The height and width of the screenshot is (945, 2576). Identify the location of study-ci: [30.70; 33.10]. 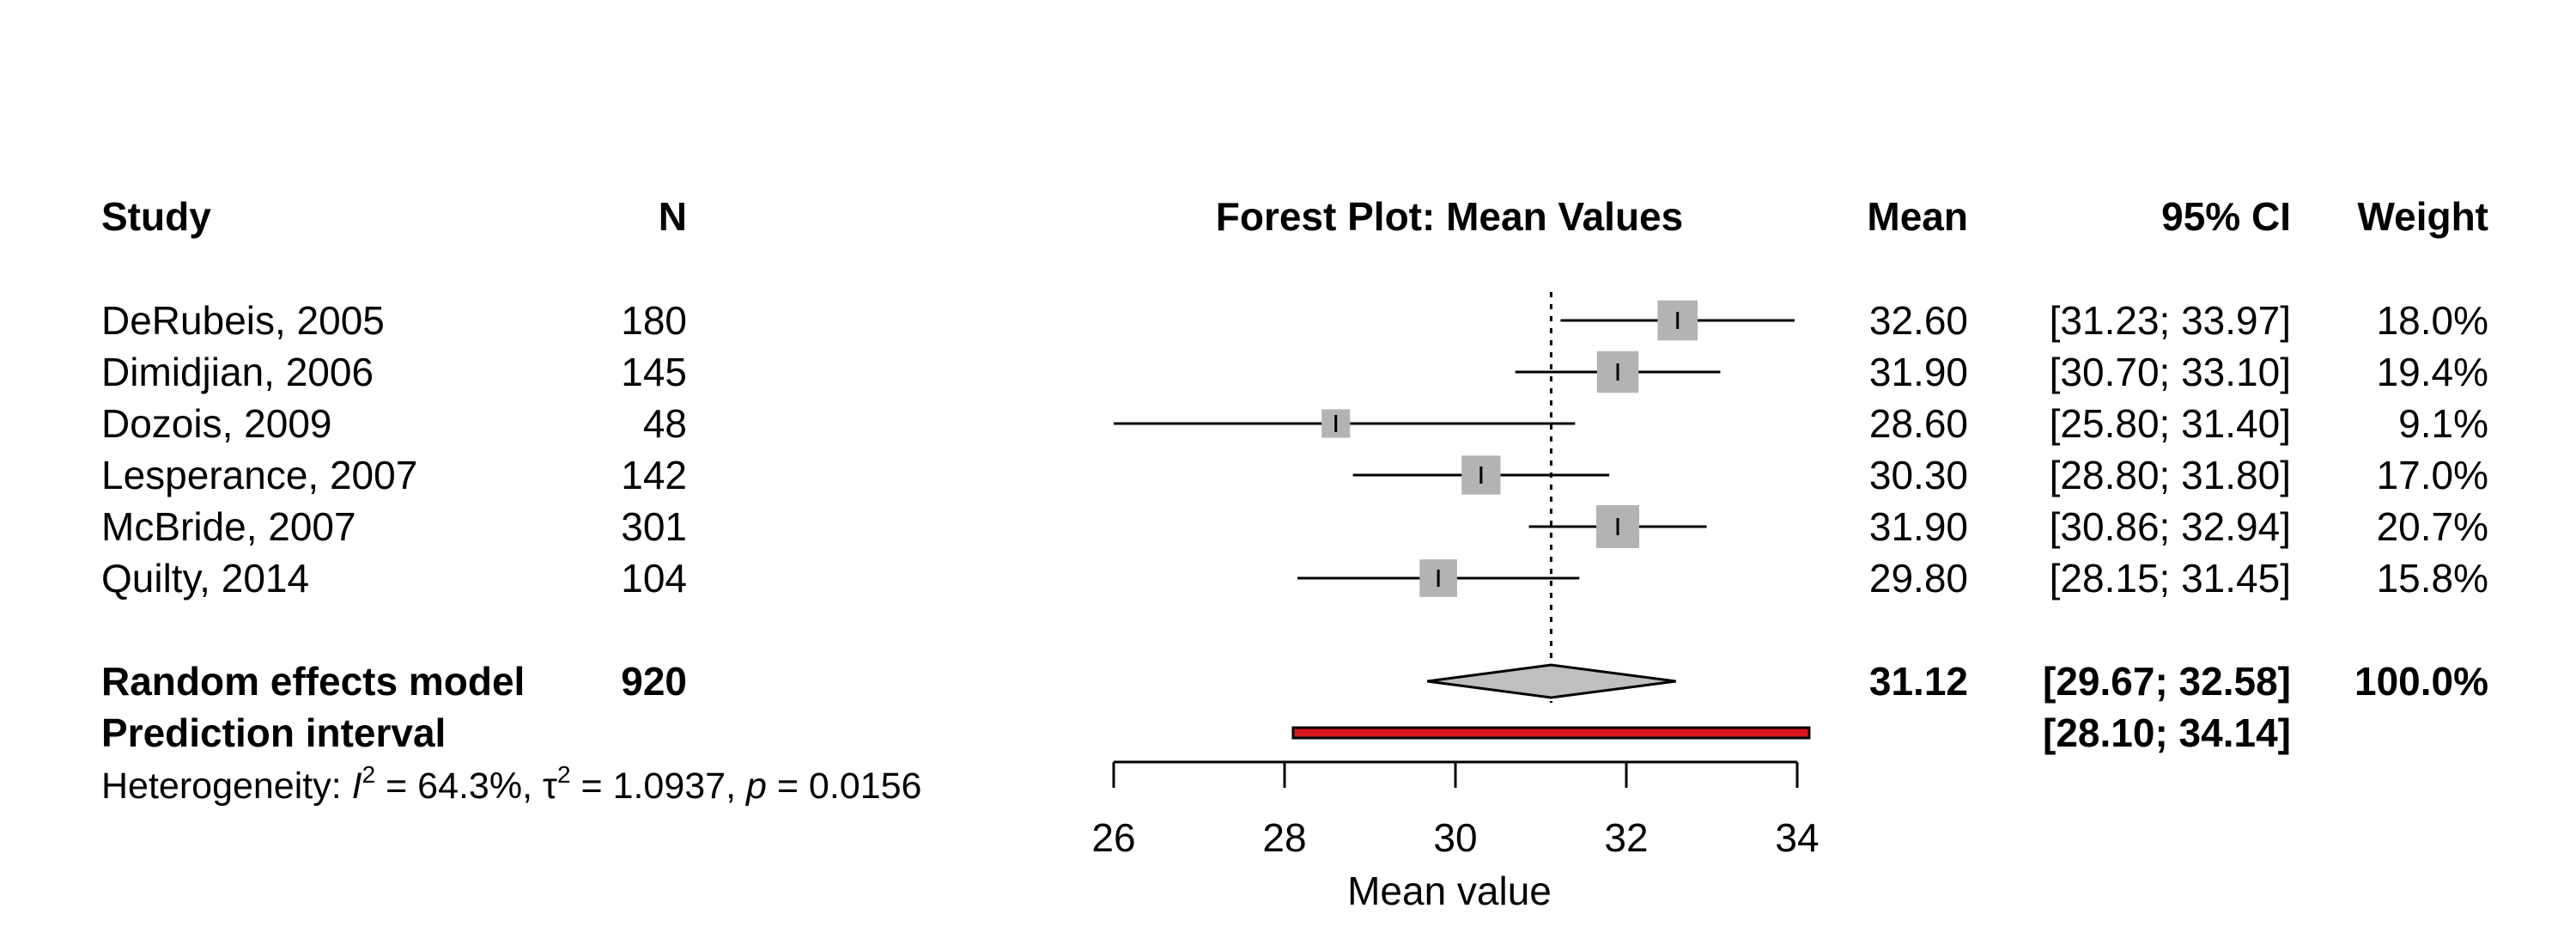
(2170, 372).